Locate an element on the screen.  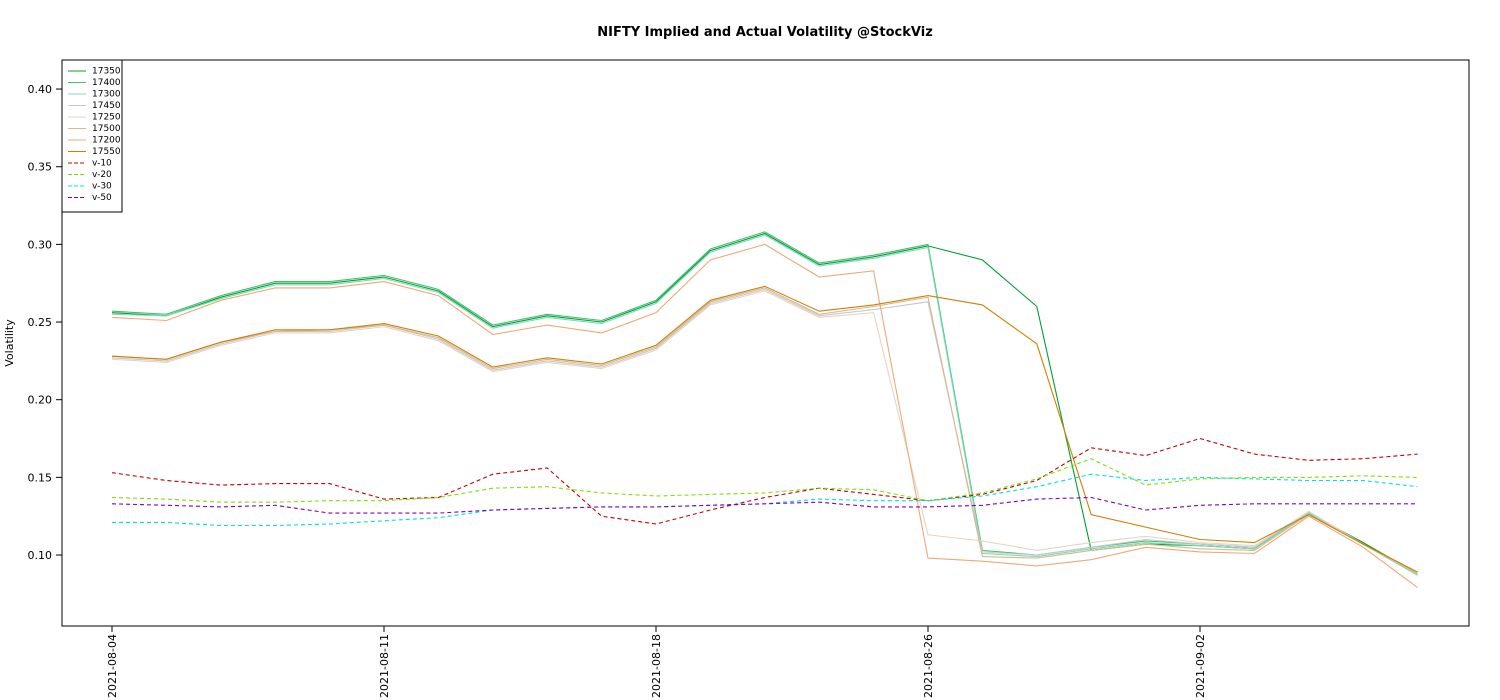
legend-label: v-20 is located at coordinates (102, 175).